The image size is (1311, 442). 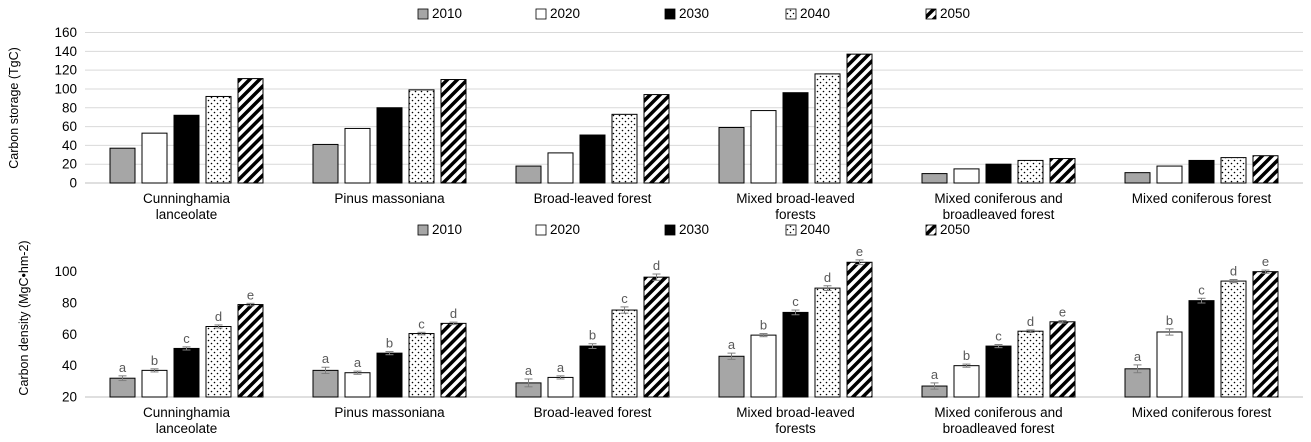 What do you see at coordinates (187, 428) in the screenshot?
I see `category-label: lanceolate` at bounding box center [187, 428].